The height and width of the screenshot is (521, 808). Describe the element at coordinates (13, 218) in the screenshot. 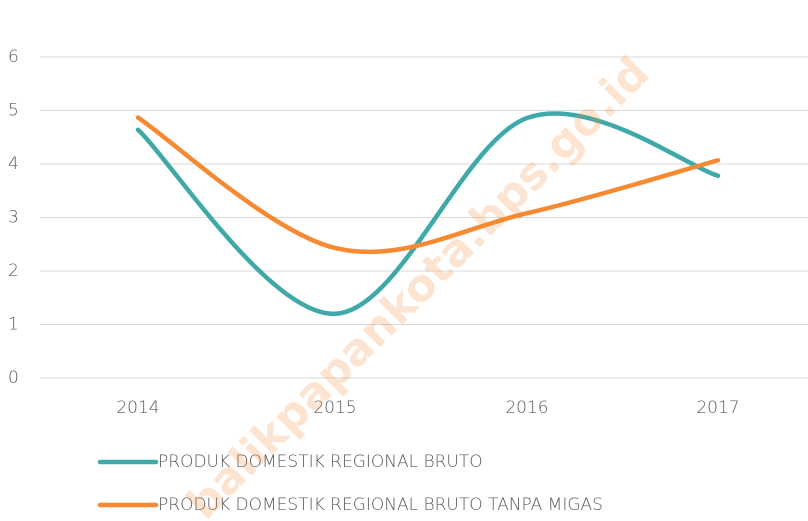

I see `y-tick-label: 3` at that location.